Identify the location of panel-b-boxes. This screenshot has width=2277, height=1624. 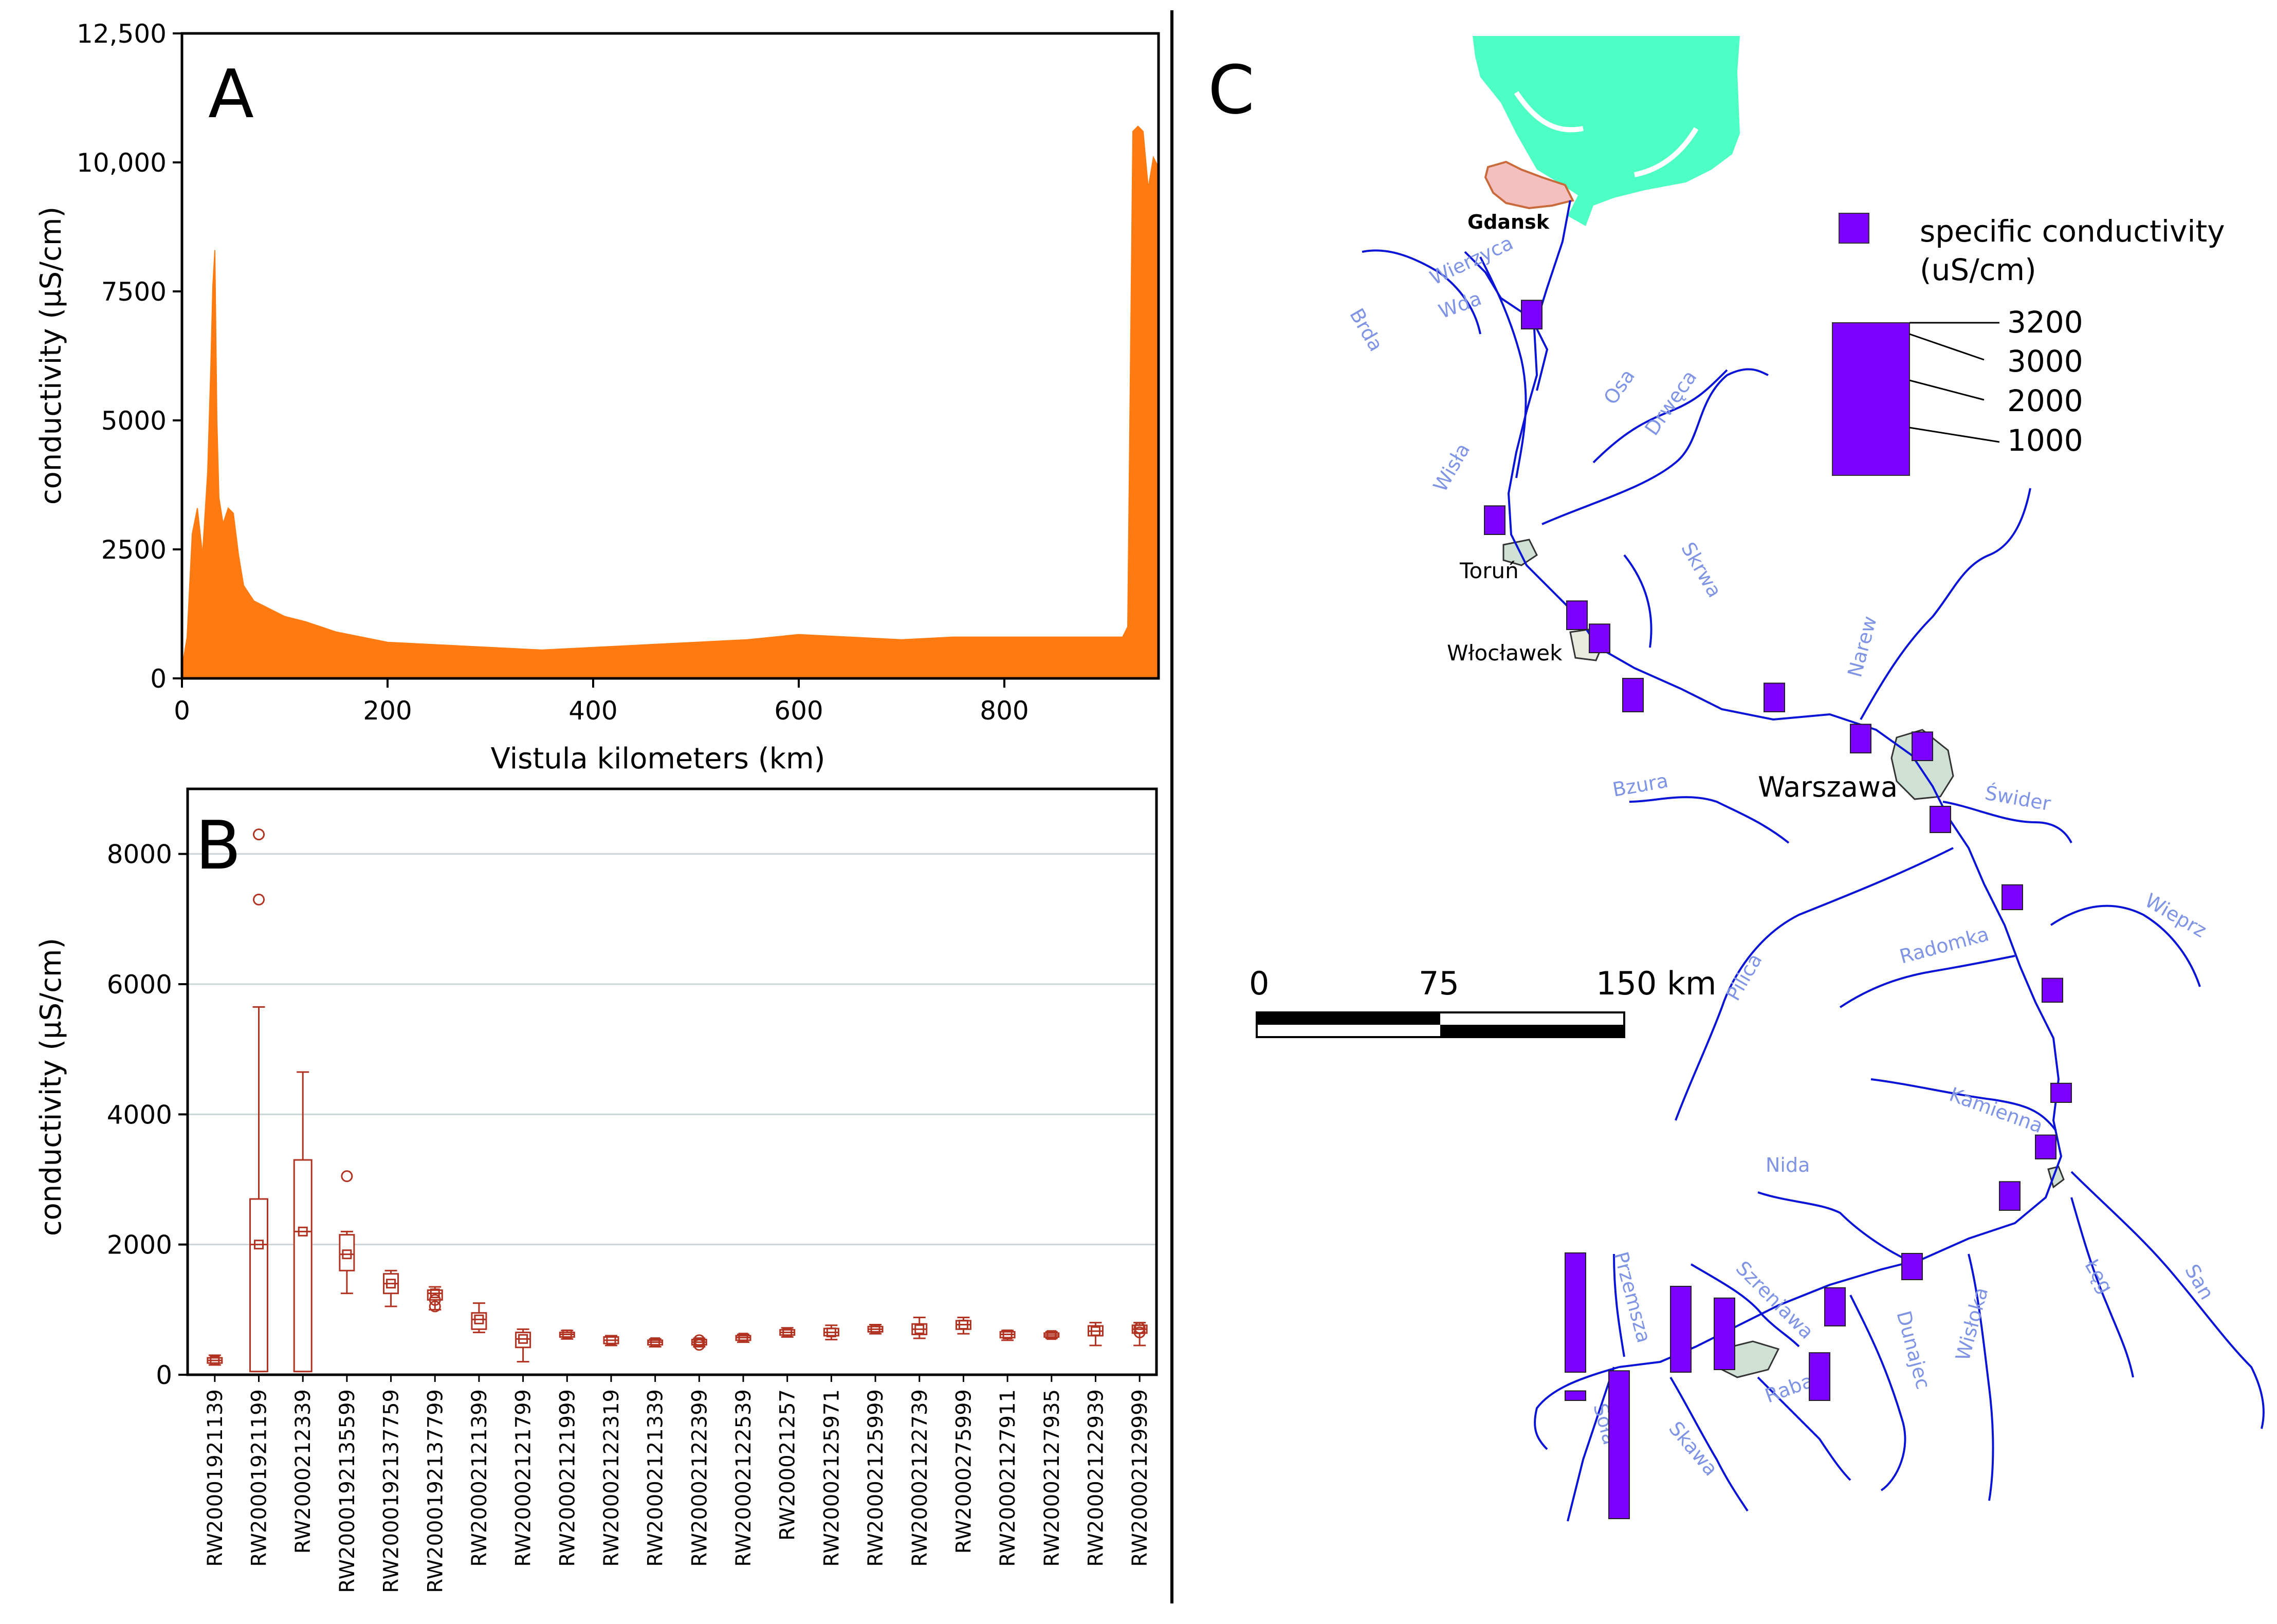
(677, 1100).